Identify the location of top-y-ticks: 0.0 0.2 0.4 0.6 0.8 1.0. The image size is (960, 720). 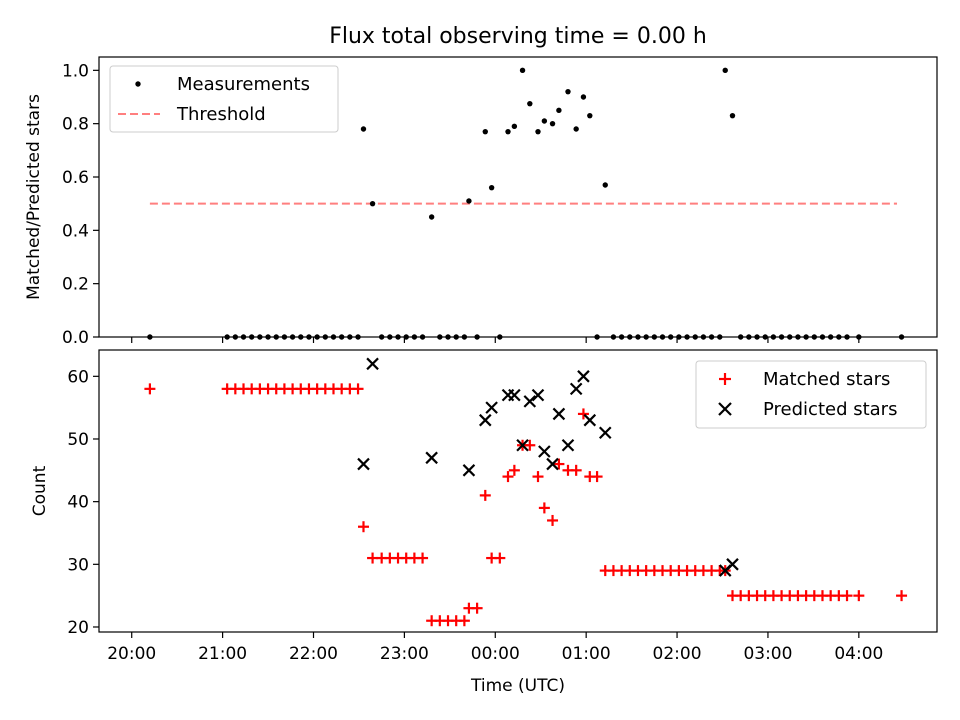
(80, 204).